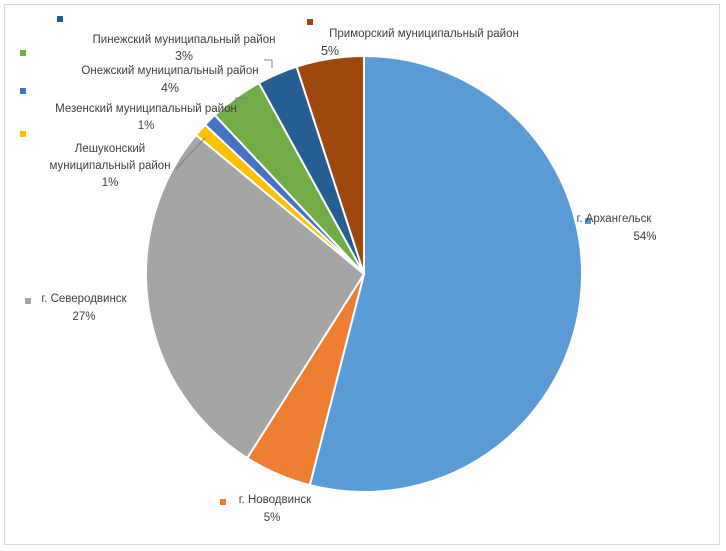 This screenshot has height=551, width=726. What do you see at coordinates (272, 518) in the screenshot?
I see `slice-percent-г-новодвинск: 5%` at bounding box center [272, 518].